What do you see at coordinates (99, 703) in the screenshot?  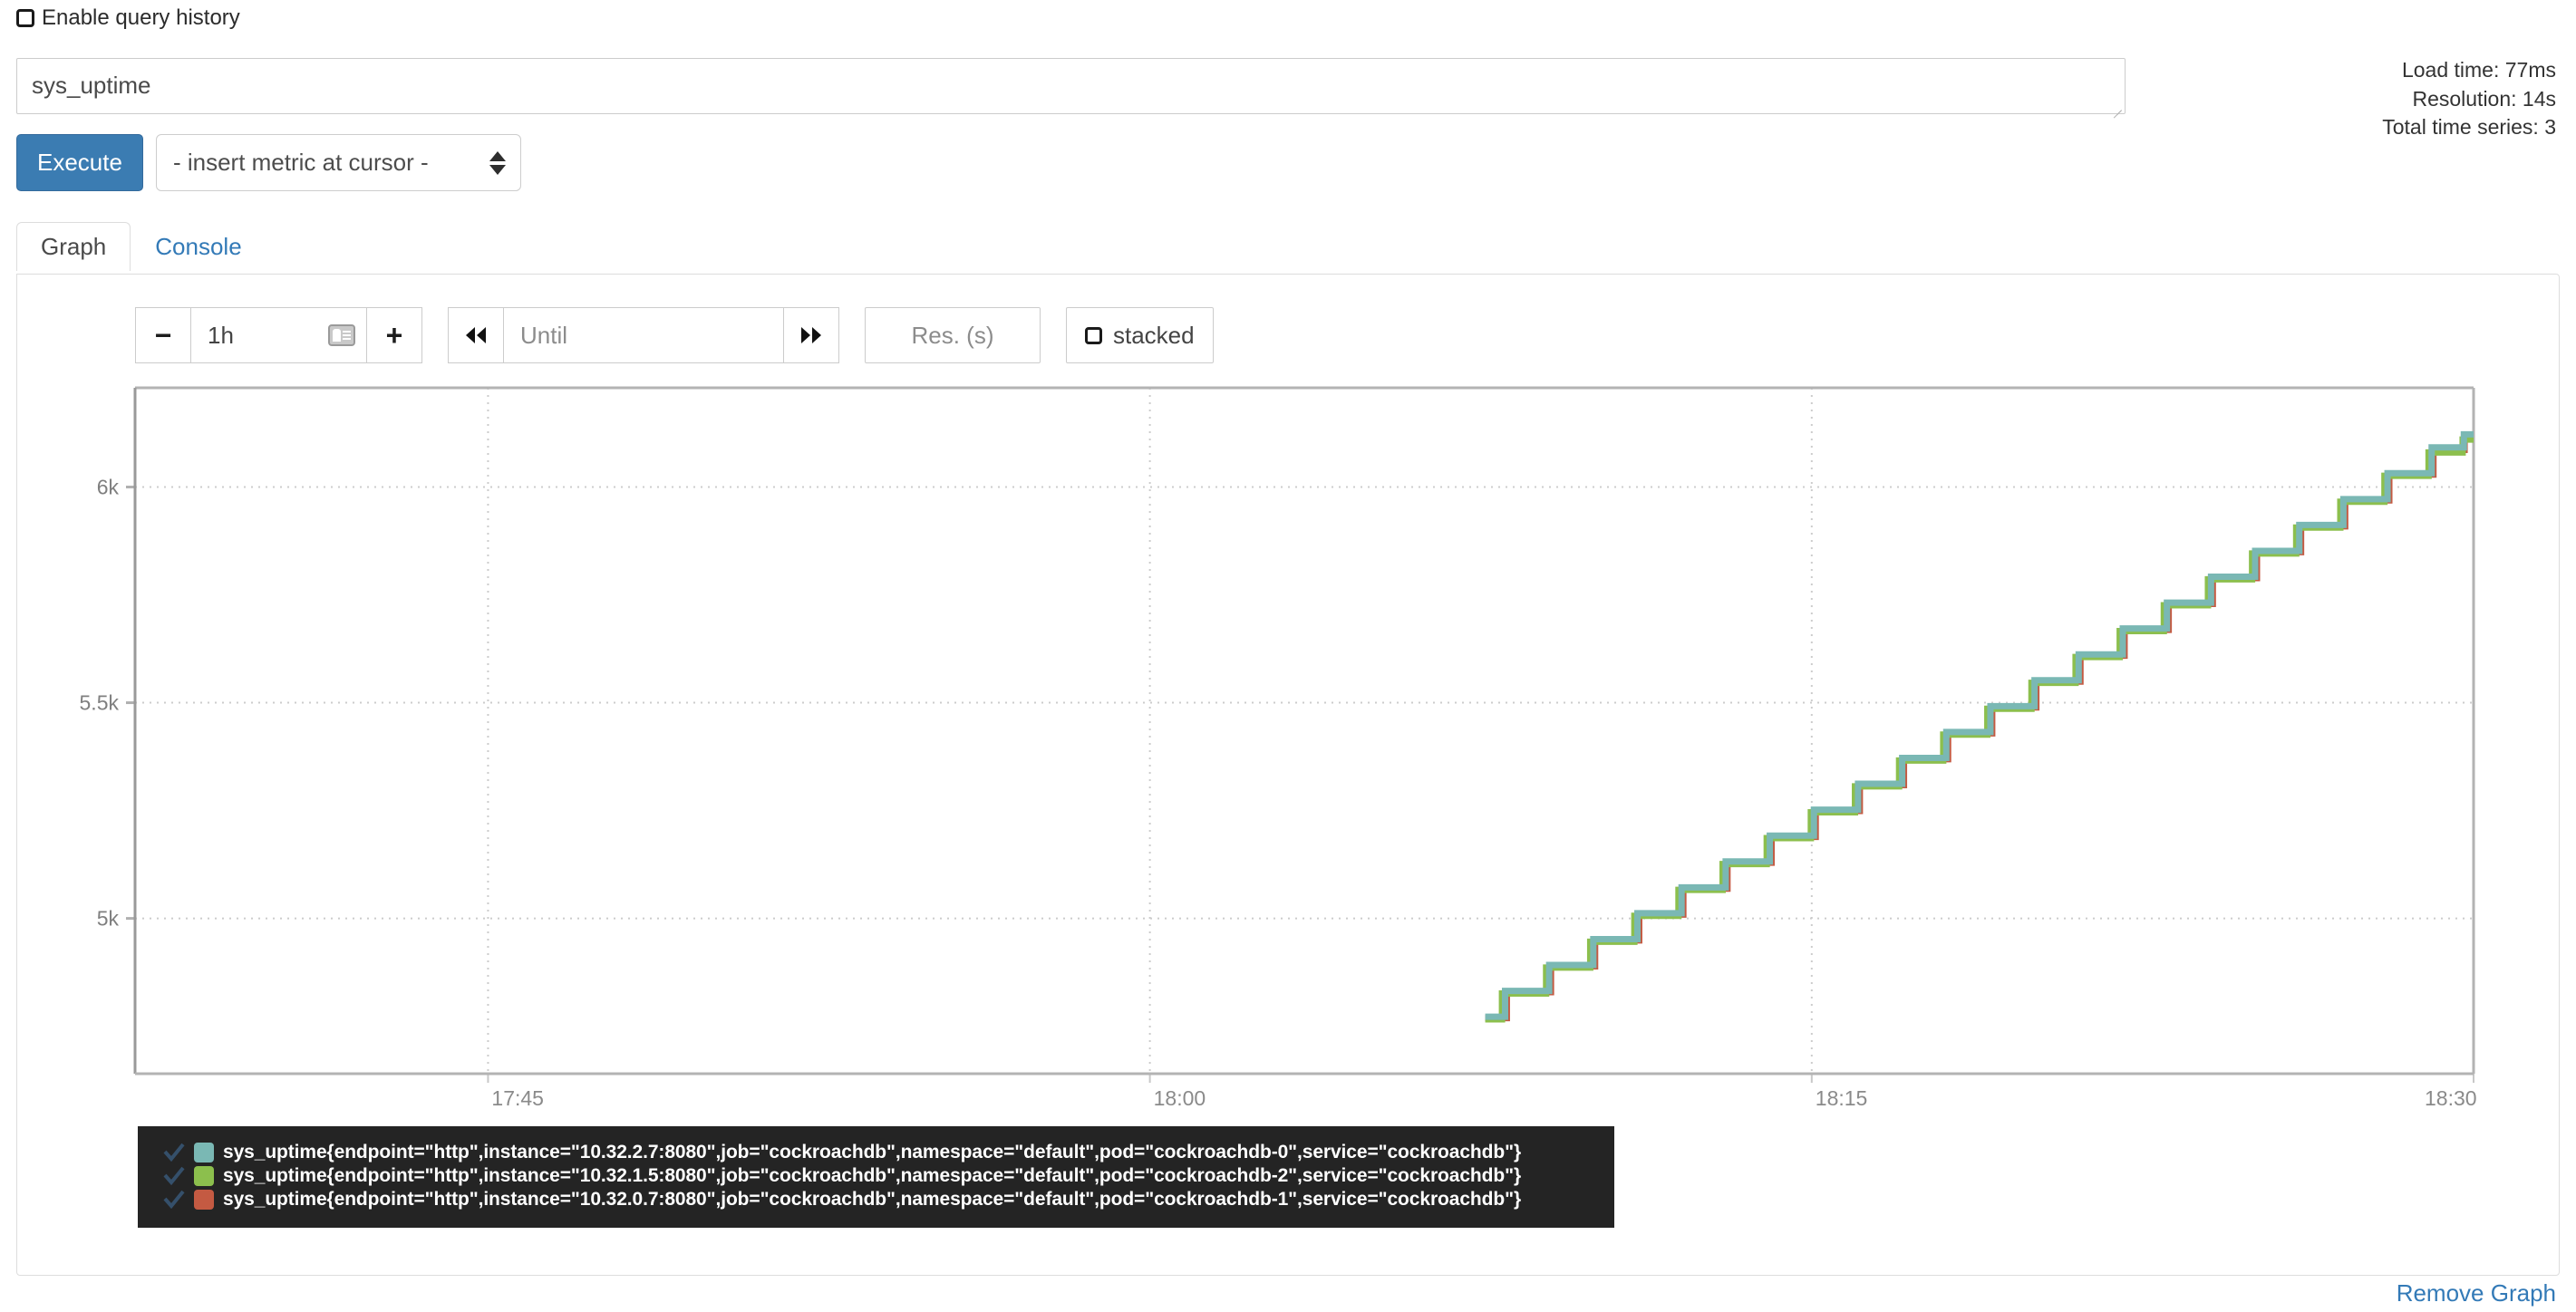 I see `y-axis-tick-label: 5.5k` at bounding box center [99, 703].